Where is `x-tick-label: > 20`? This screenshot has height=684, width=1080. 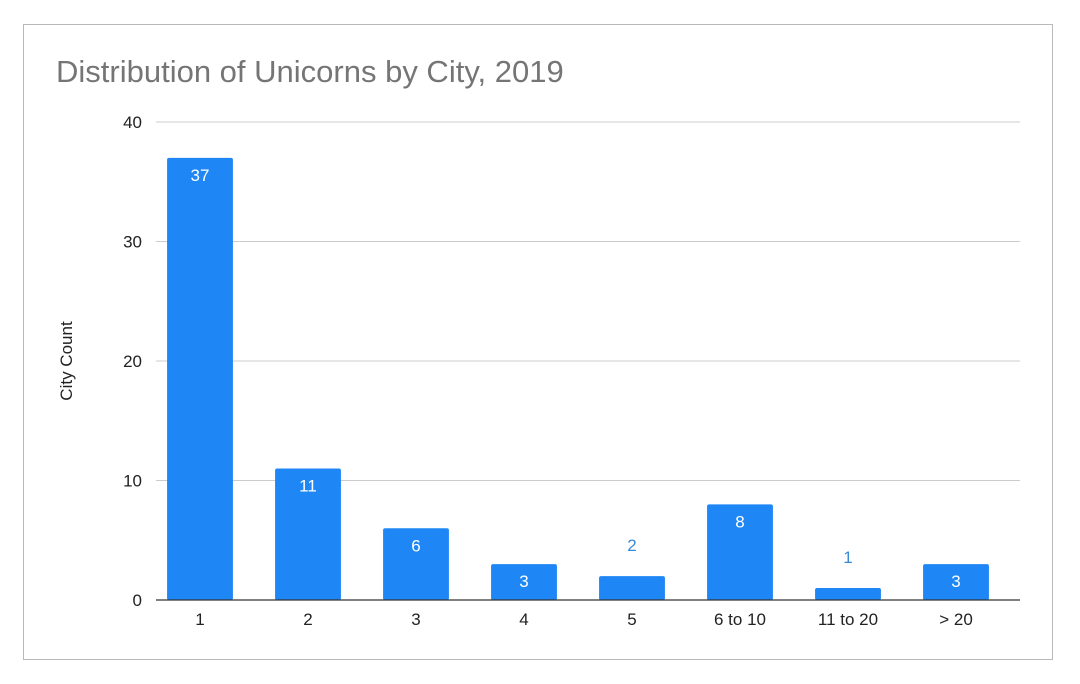
x-tick-label: > 20 is located at coordinates (956, 619).